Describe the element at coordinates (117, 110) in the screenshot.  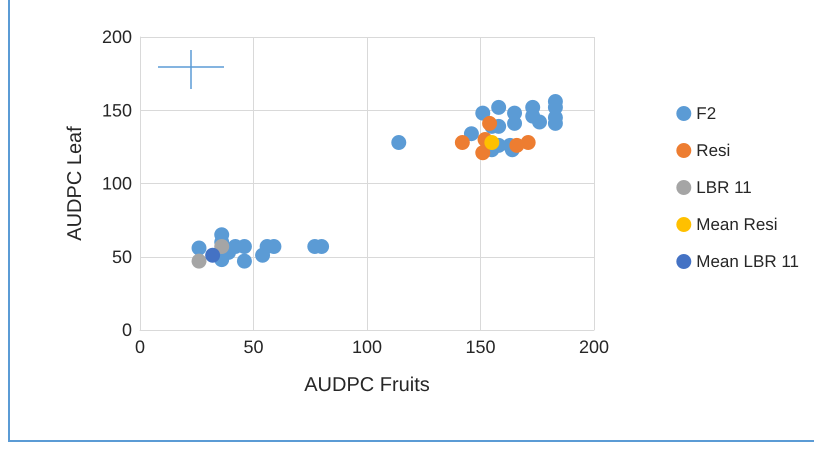
I see `y-tick-label: 150` at that location.